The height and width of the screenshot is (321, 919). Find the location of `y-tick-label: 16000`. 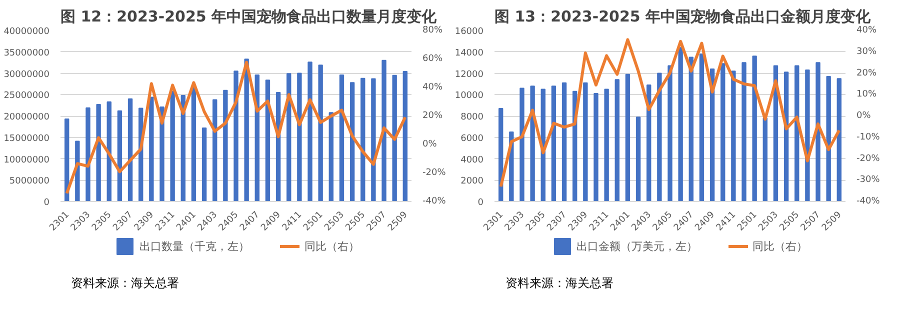

y-tick-label: 16000 is located at coordinates (469, 32).